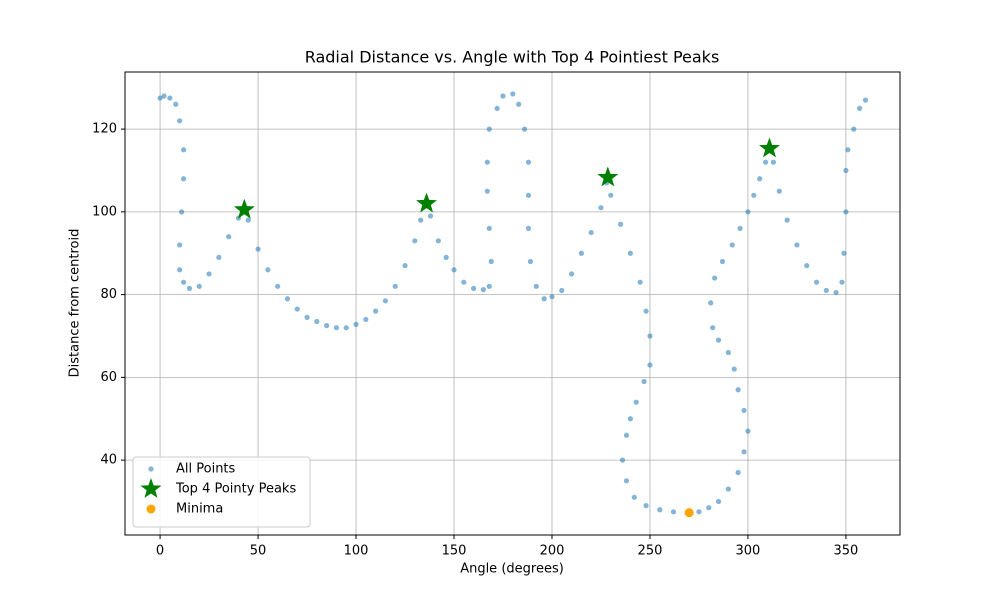 The height and width of the screenshot is (600, 1000). I want to click on legend-label: Minima, so click(199, 509).